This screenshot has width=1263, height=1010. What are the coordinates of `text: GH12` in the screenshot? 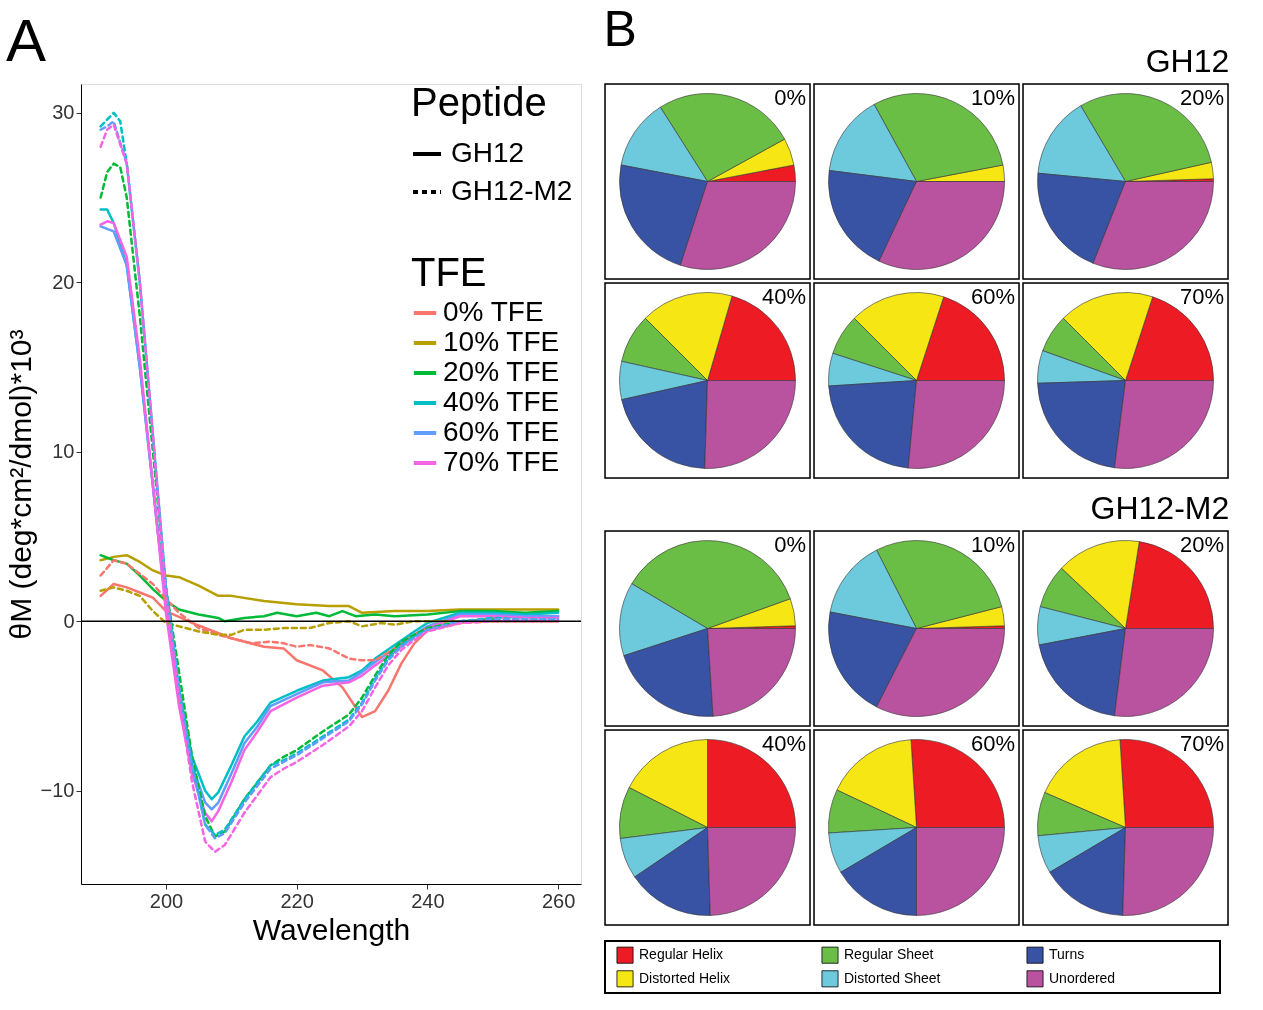 It's located at (1187, 60).